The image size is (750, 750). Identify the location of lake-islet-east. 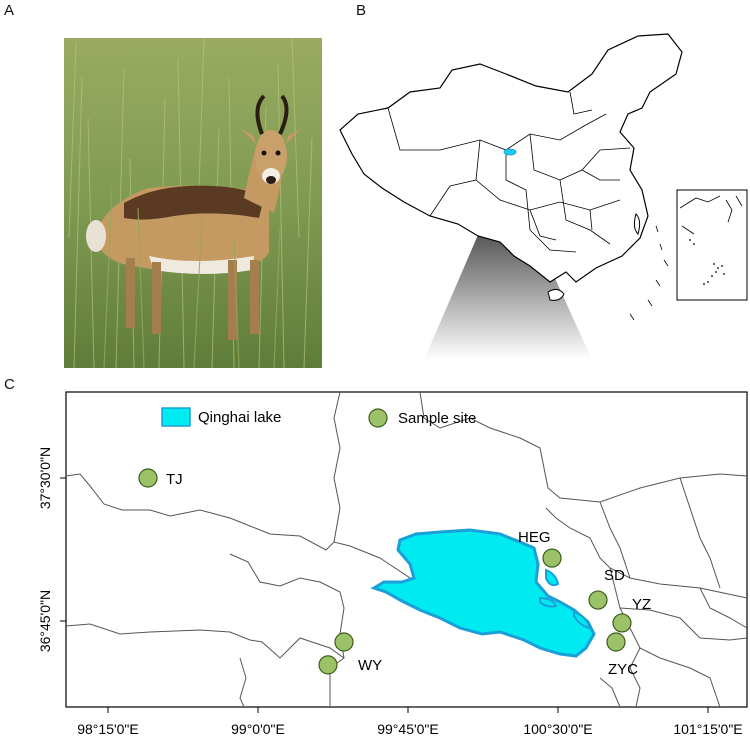
(552, 577).